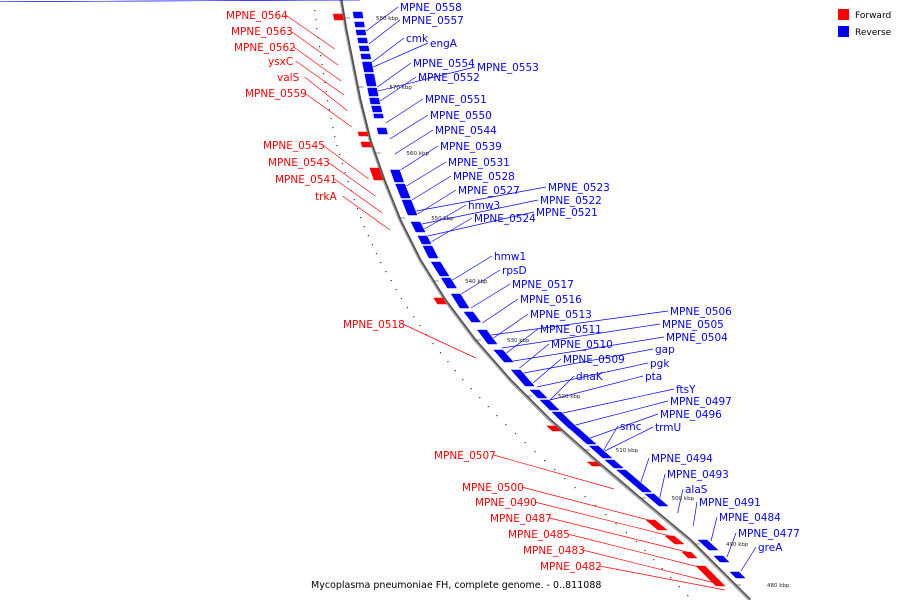  What do you see at coordinates (510, 257) in the screenshot?
I see `reverse-gene-label: hmw1` at bounding box center [510, 257].